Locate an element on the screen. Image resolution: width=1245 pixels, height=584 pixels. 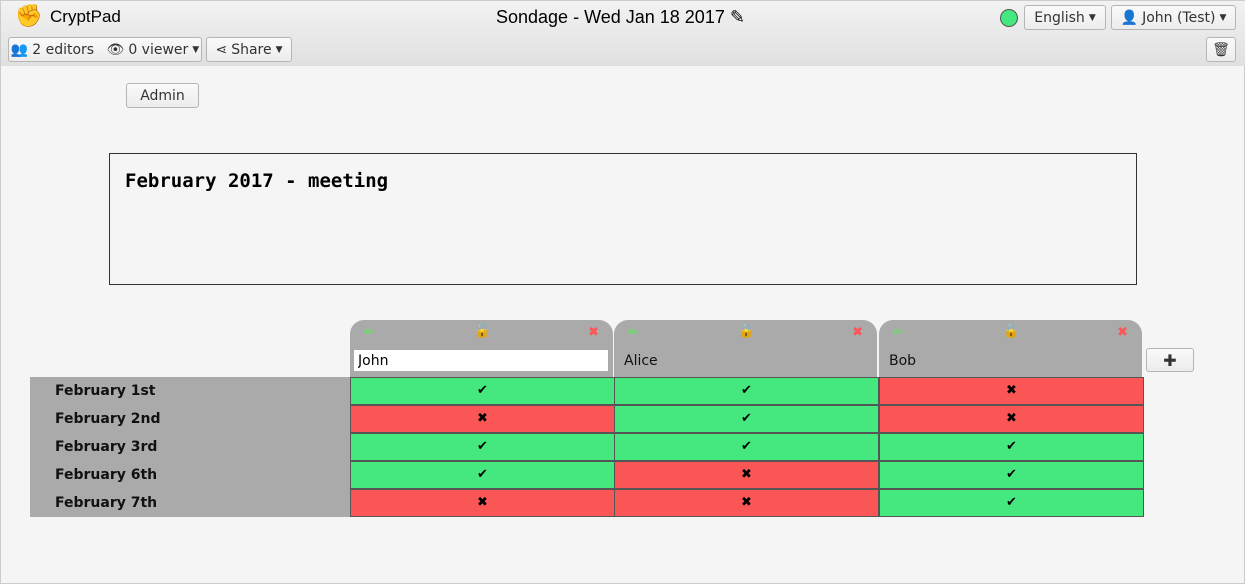
row-label: February 1st is located at coordinates (190, 391).